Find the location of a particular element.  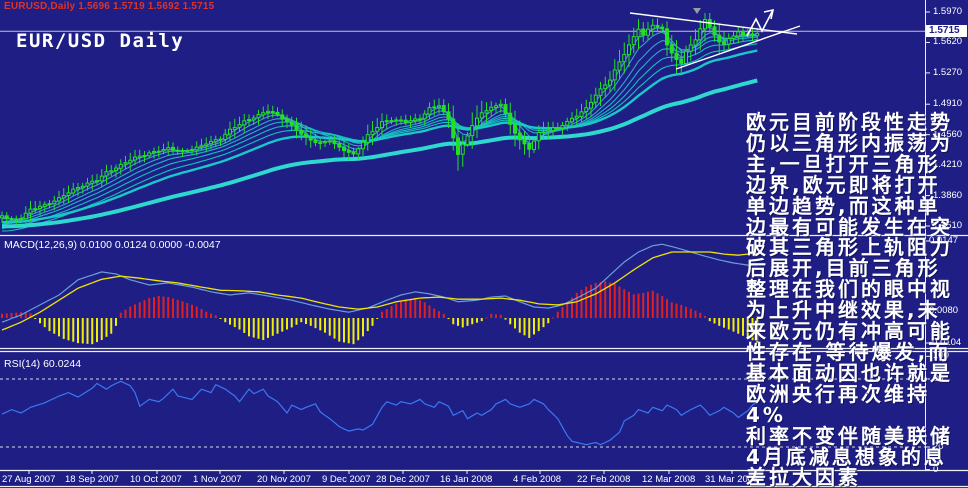

annotation-line: 为上升中继效果,未 is located at coordinates (843, 310).